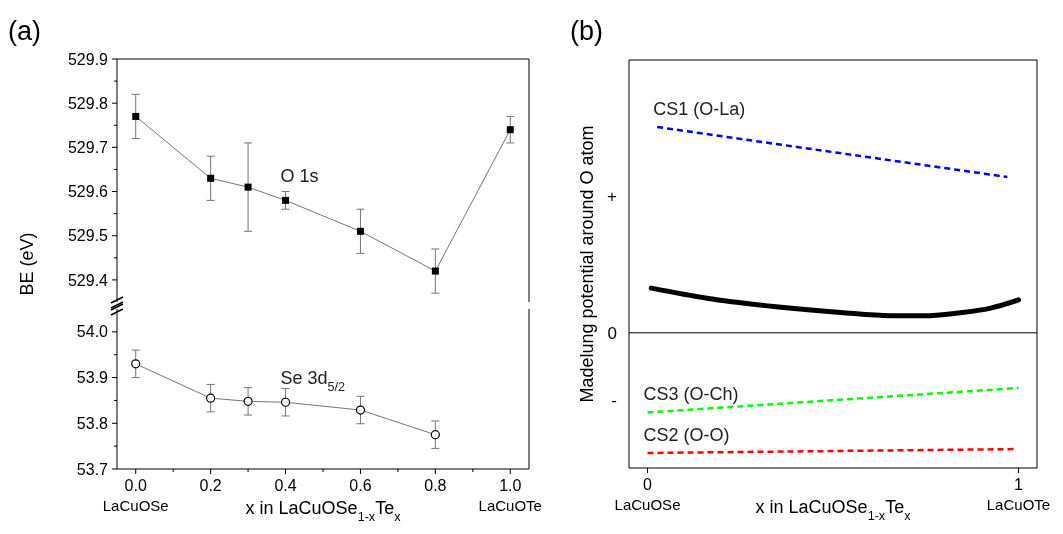 This screenshot has width=1063, height=534. I want to click on x-tick-label: 0.0, so click(135, 485).